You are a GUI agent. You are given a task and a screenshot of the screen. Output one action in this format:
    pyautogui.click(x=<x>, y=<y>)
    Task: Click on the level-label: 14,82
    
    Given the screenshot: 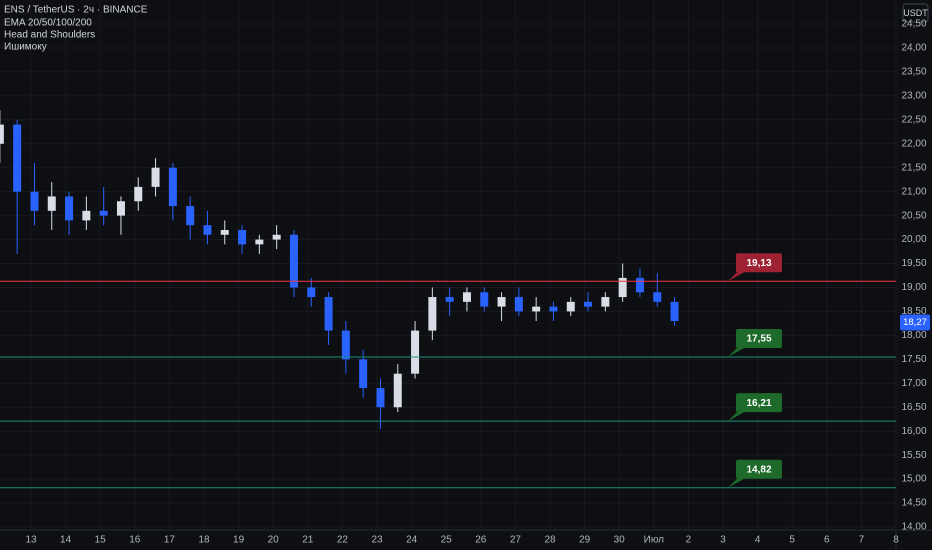 What is the action you would take?
    pyautogui.click(x=758, y=469)
    